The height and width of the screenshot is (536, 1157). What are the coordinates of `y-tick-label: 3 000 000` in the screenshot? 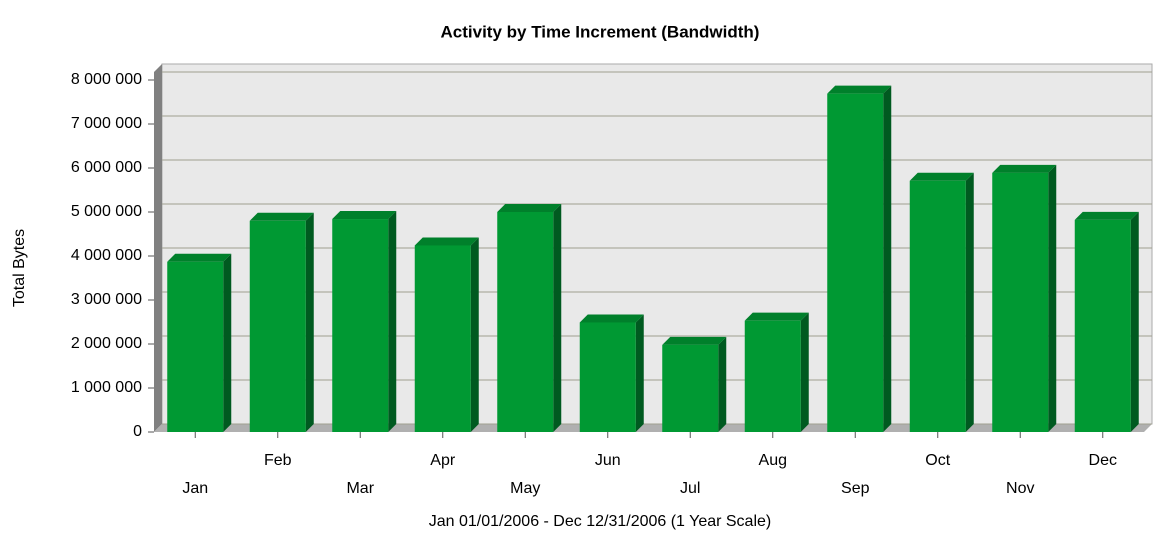 It's located at (106, 299).